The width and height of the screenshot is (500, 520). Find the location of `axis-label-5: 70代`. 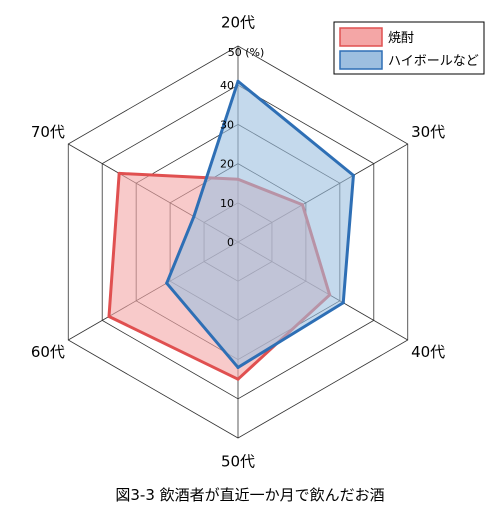

axis-label-5: 70代 is located at coordinates (48, 132).